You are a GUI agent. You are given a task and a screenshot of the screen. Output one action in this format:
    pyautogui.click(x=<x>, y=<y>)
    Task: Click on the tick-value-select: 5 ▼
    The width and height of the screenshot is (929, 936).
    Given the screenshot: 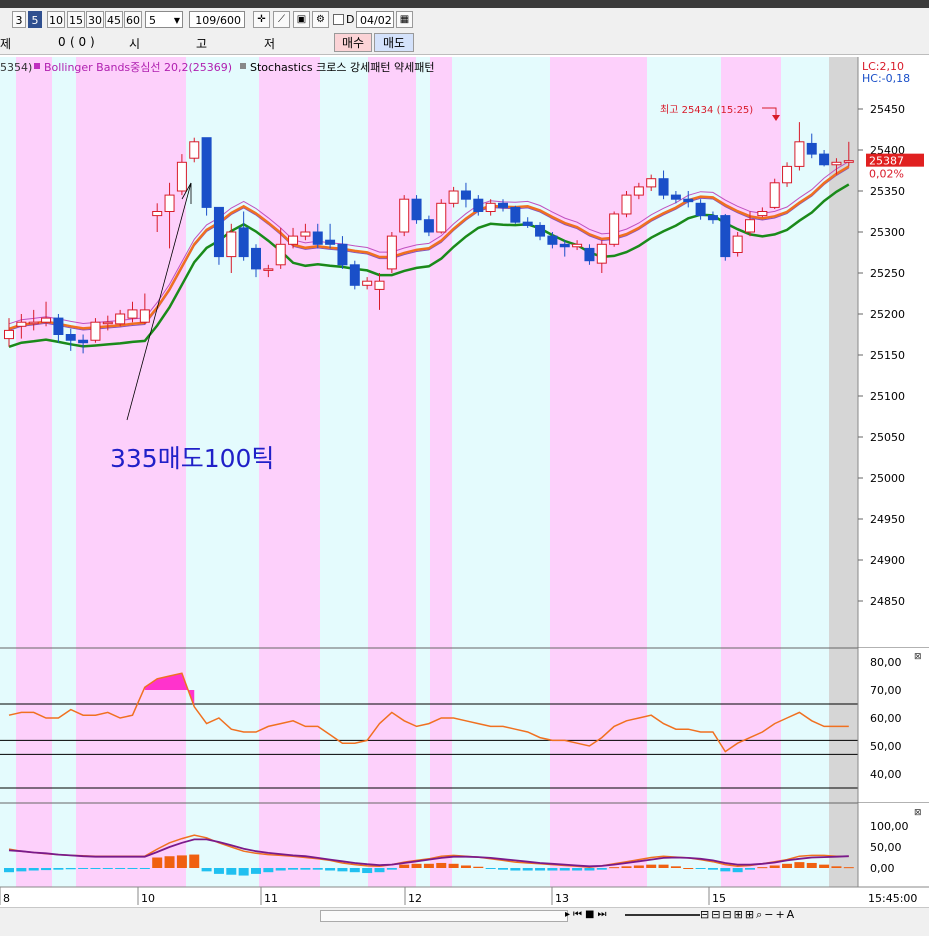 What is the action you would take?
    pyautogui.click(x=164, y=19)
    